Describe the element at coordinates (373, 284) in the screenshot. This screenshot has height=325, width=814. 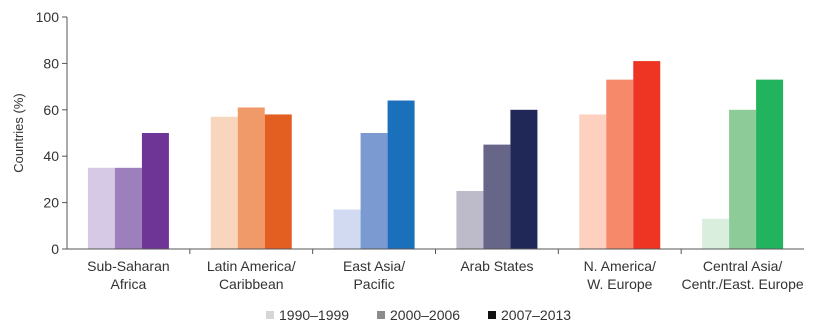
I see `x-tick-label: Pacific` at that location.